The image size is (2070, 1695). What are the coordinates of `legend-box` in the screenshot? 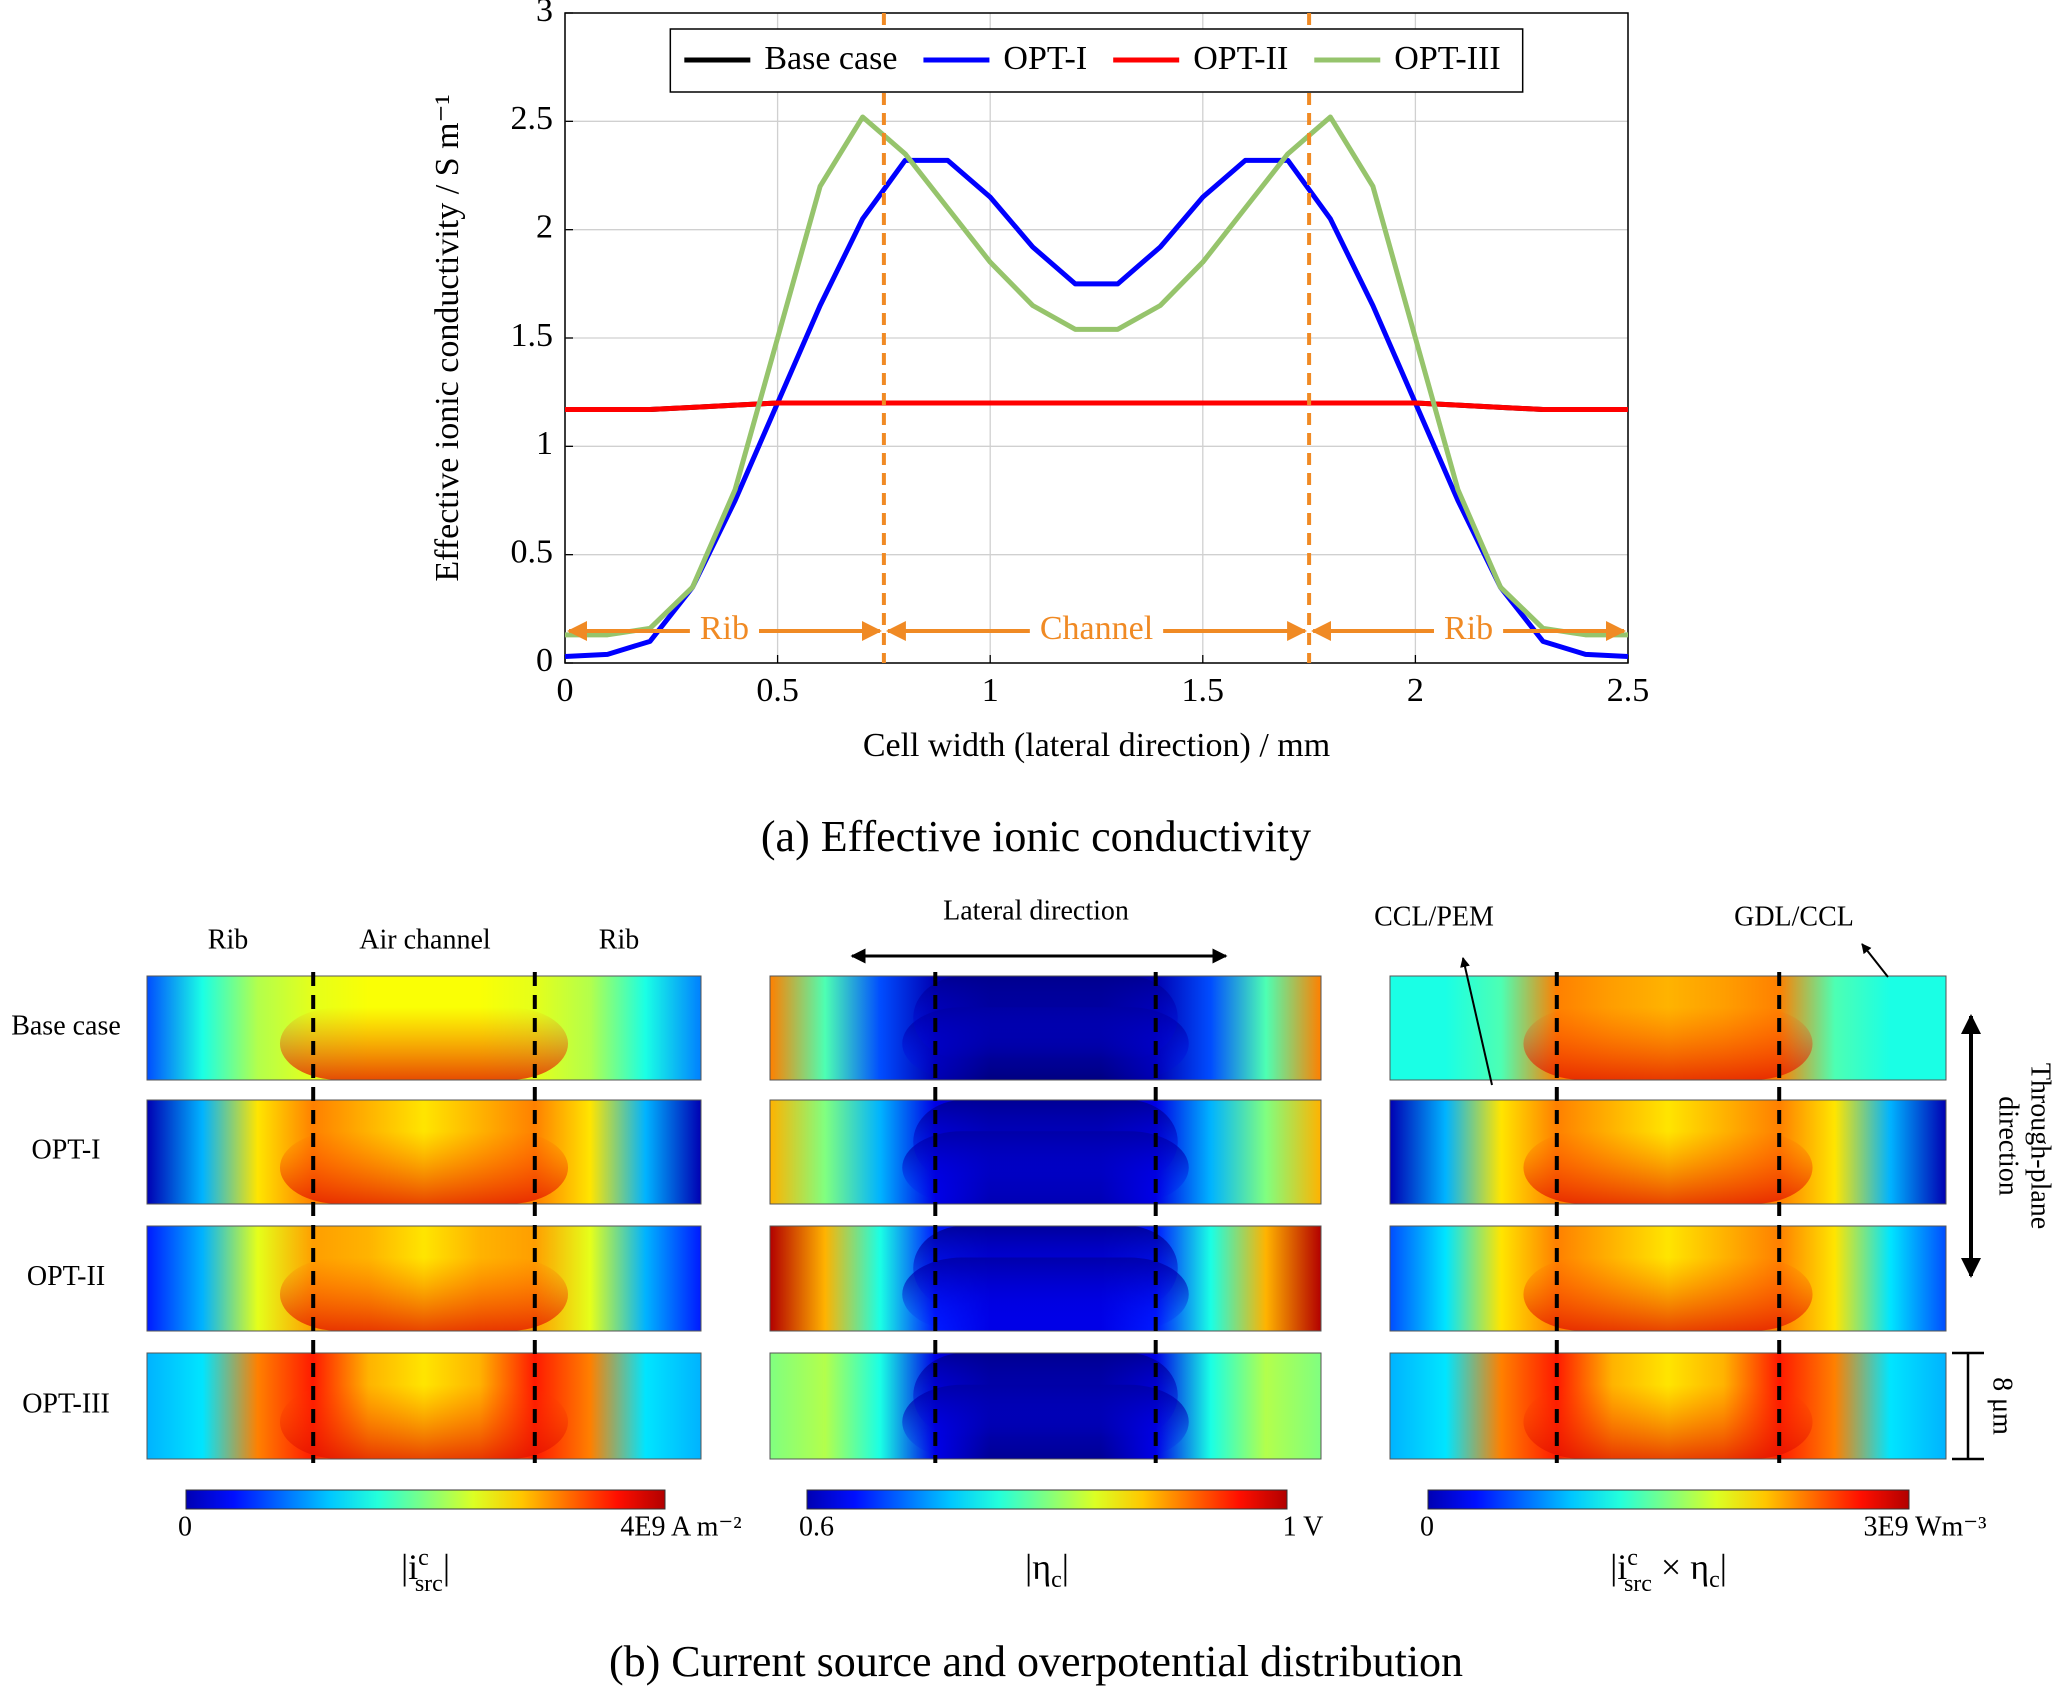 It's located at (1096, 60).